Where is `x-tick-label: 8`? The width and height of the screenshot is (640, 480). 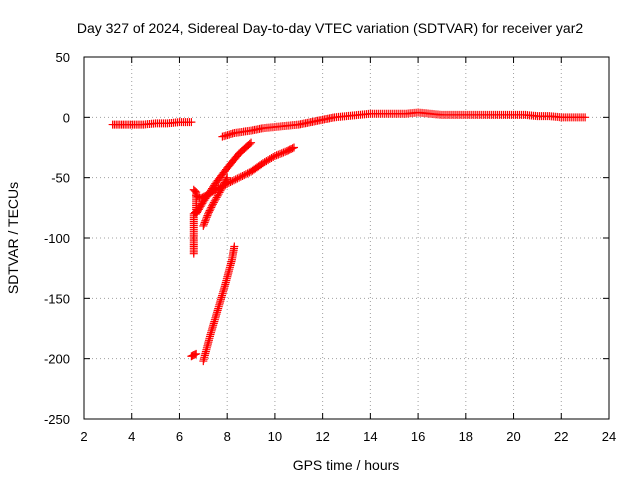
x-tick-label: 8 is located at coordinates (227, 436).